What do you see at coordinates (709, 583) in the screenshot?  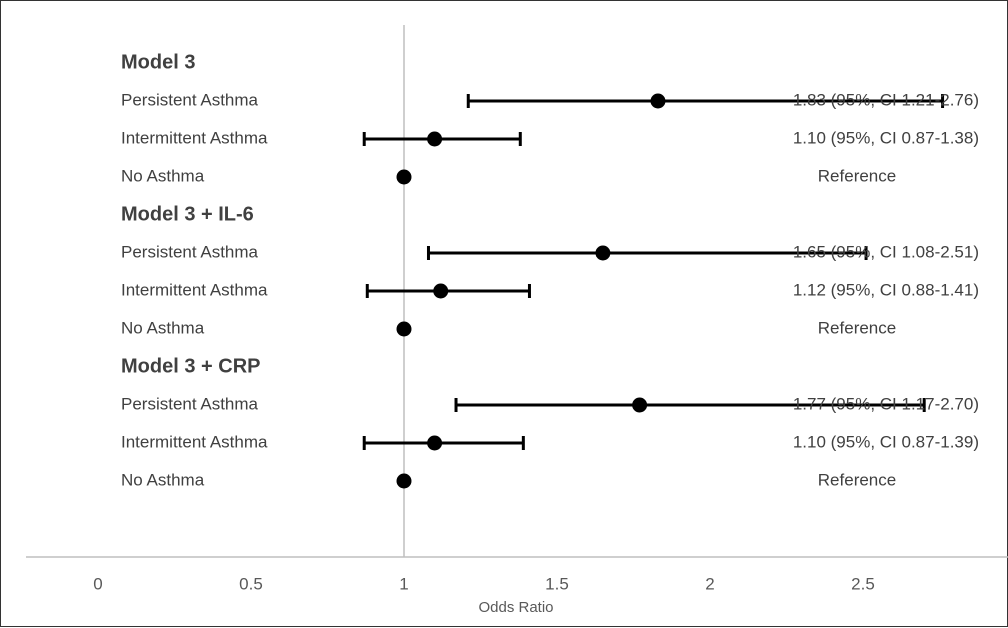 I see `x-tick-label: 2` at bounding box center [709, 583].